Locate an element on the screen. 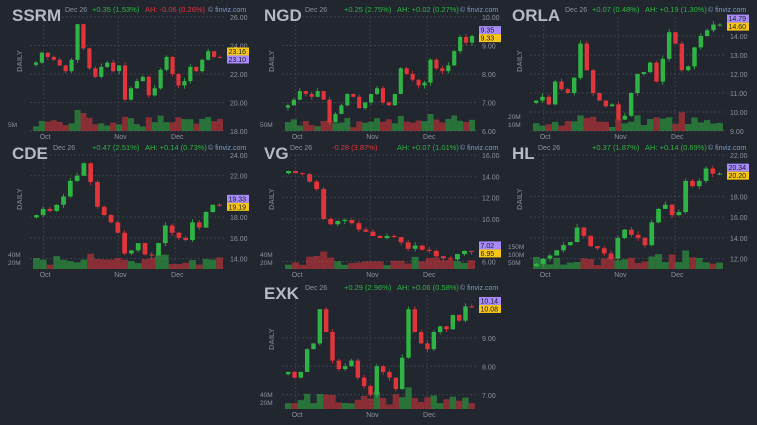  y-tick-label: 8.00 is located at coordinates (489, 367).